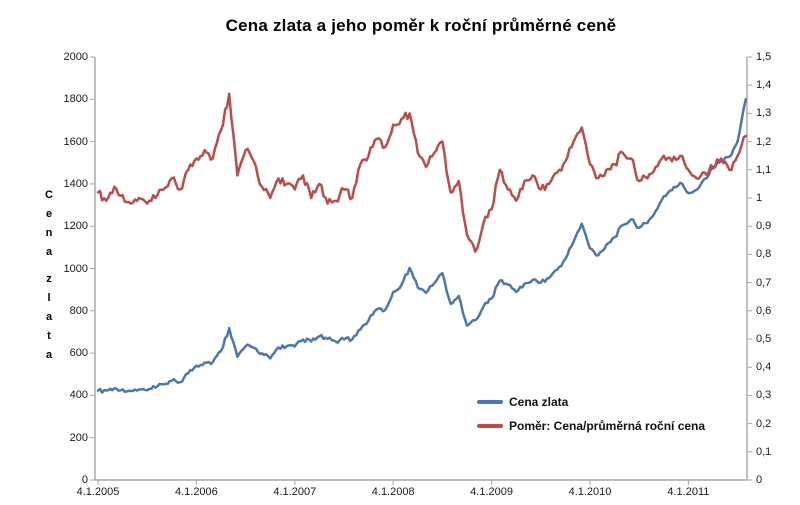  I want to click on y-left-tick-label: 1000, so click(75, 268).